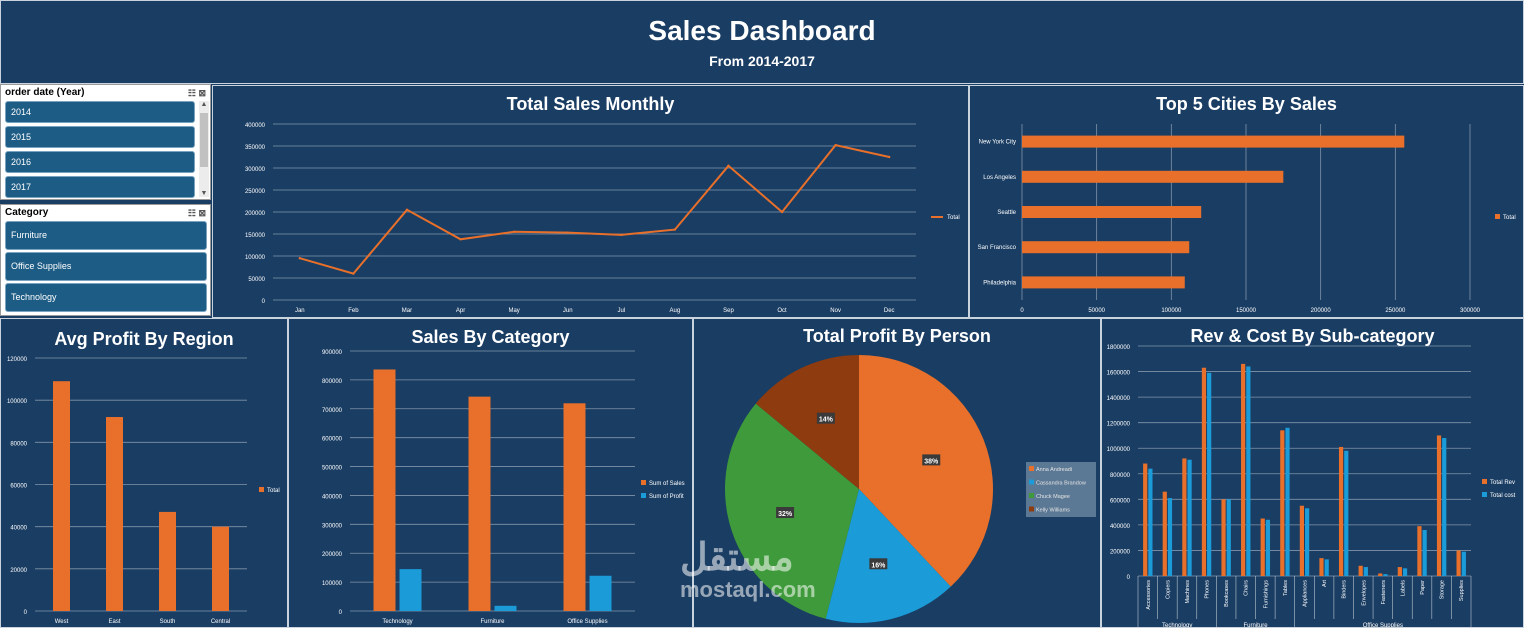 The height and width of the screenshot is (628, 1524). Describe the element at coordinates (27, 212) in the screenshot. I see `category-slicer-title: Category` at that location.